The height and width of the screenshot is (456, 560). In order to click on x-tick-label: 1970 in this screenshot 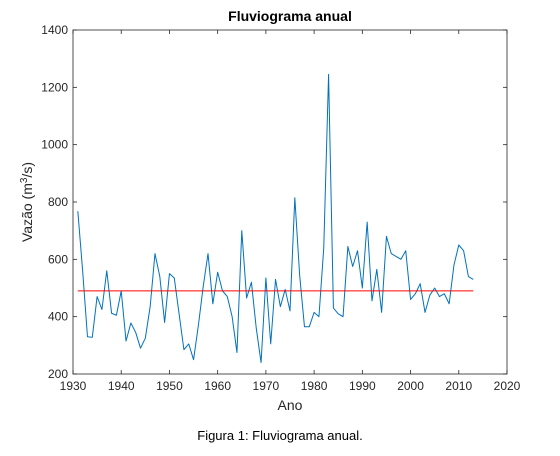, I will do `click(266, 386)`.